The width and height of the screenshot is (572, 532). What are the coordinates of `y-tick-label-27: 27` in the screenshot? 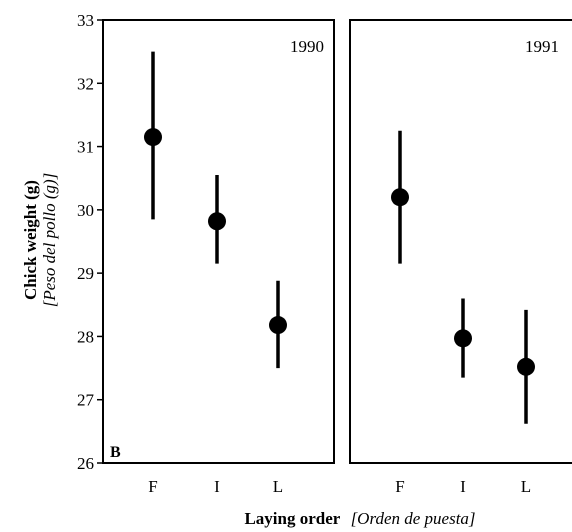 It's located at (86, 400).